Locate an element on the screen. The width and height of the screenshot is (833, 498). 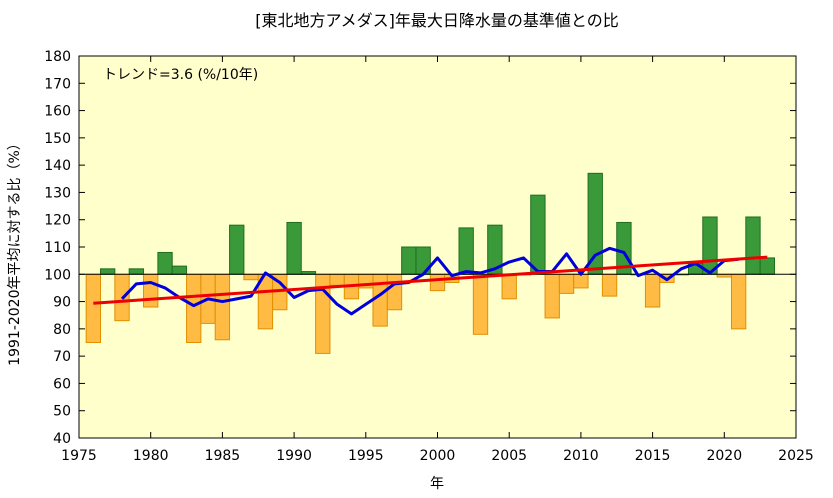
y-tick-label: 70 is located at coordinates (62, 357).